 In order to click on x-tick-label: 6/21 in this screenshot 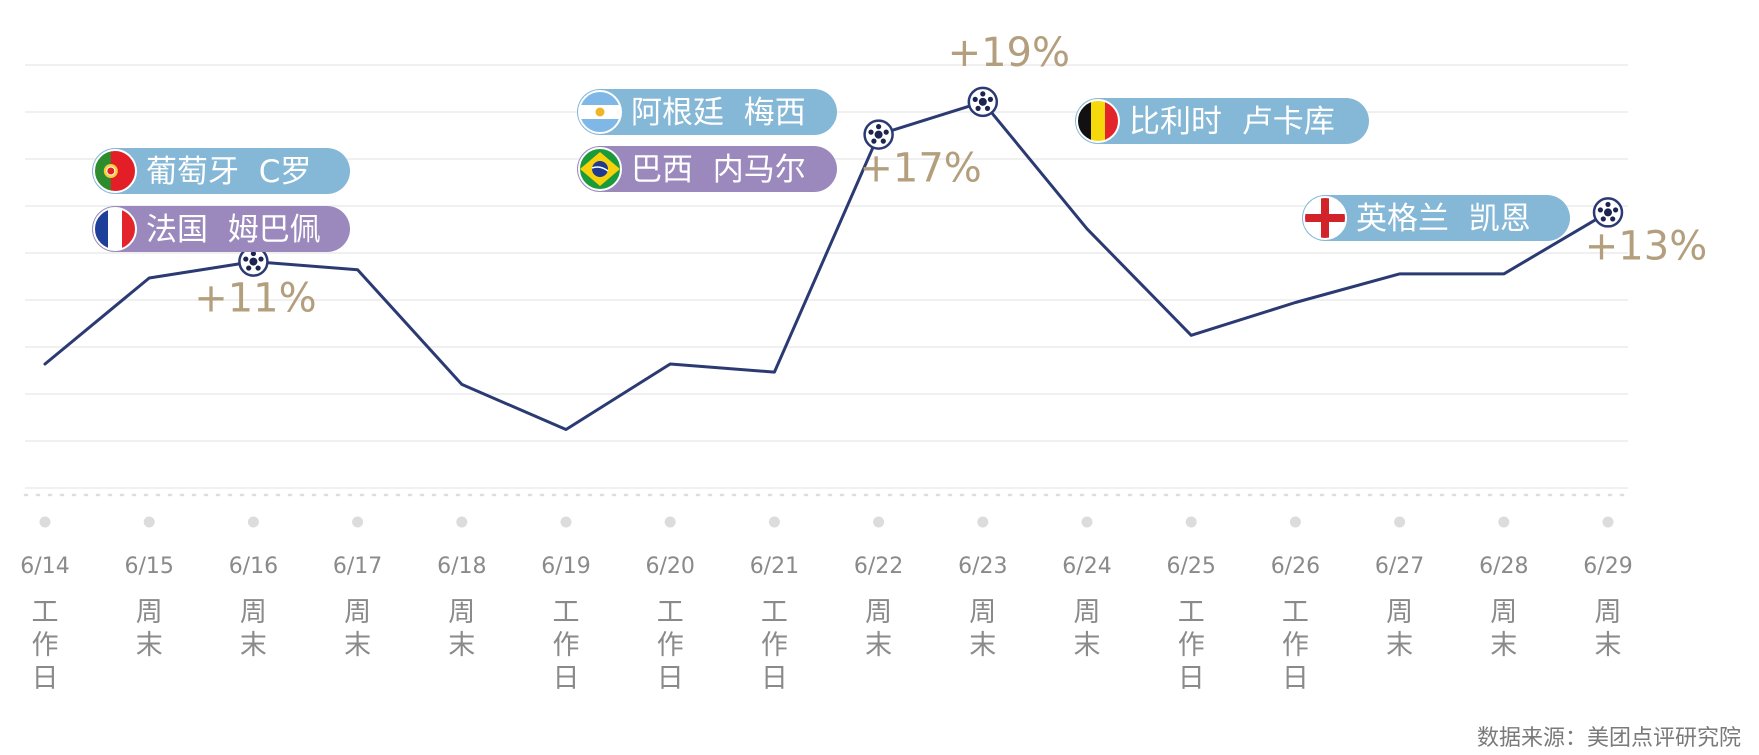, I will do `click(774, 566)`.